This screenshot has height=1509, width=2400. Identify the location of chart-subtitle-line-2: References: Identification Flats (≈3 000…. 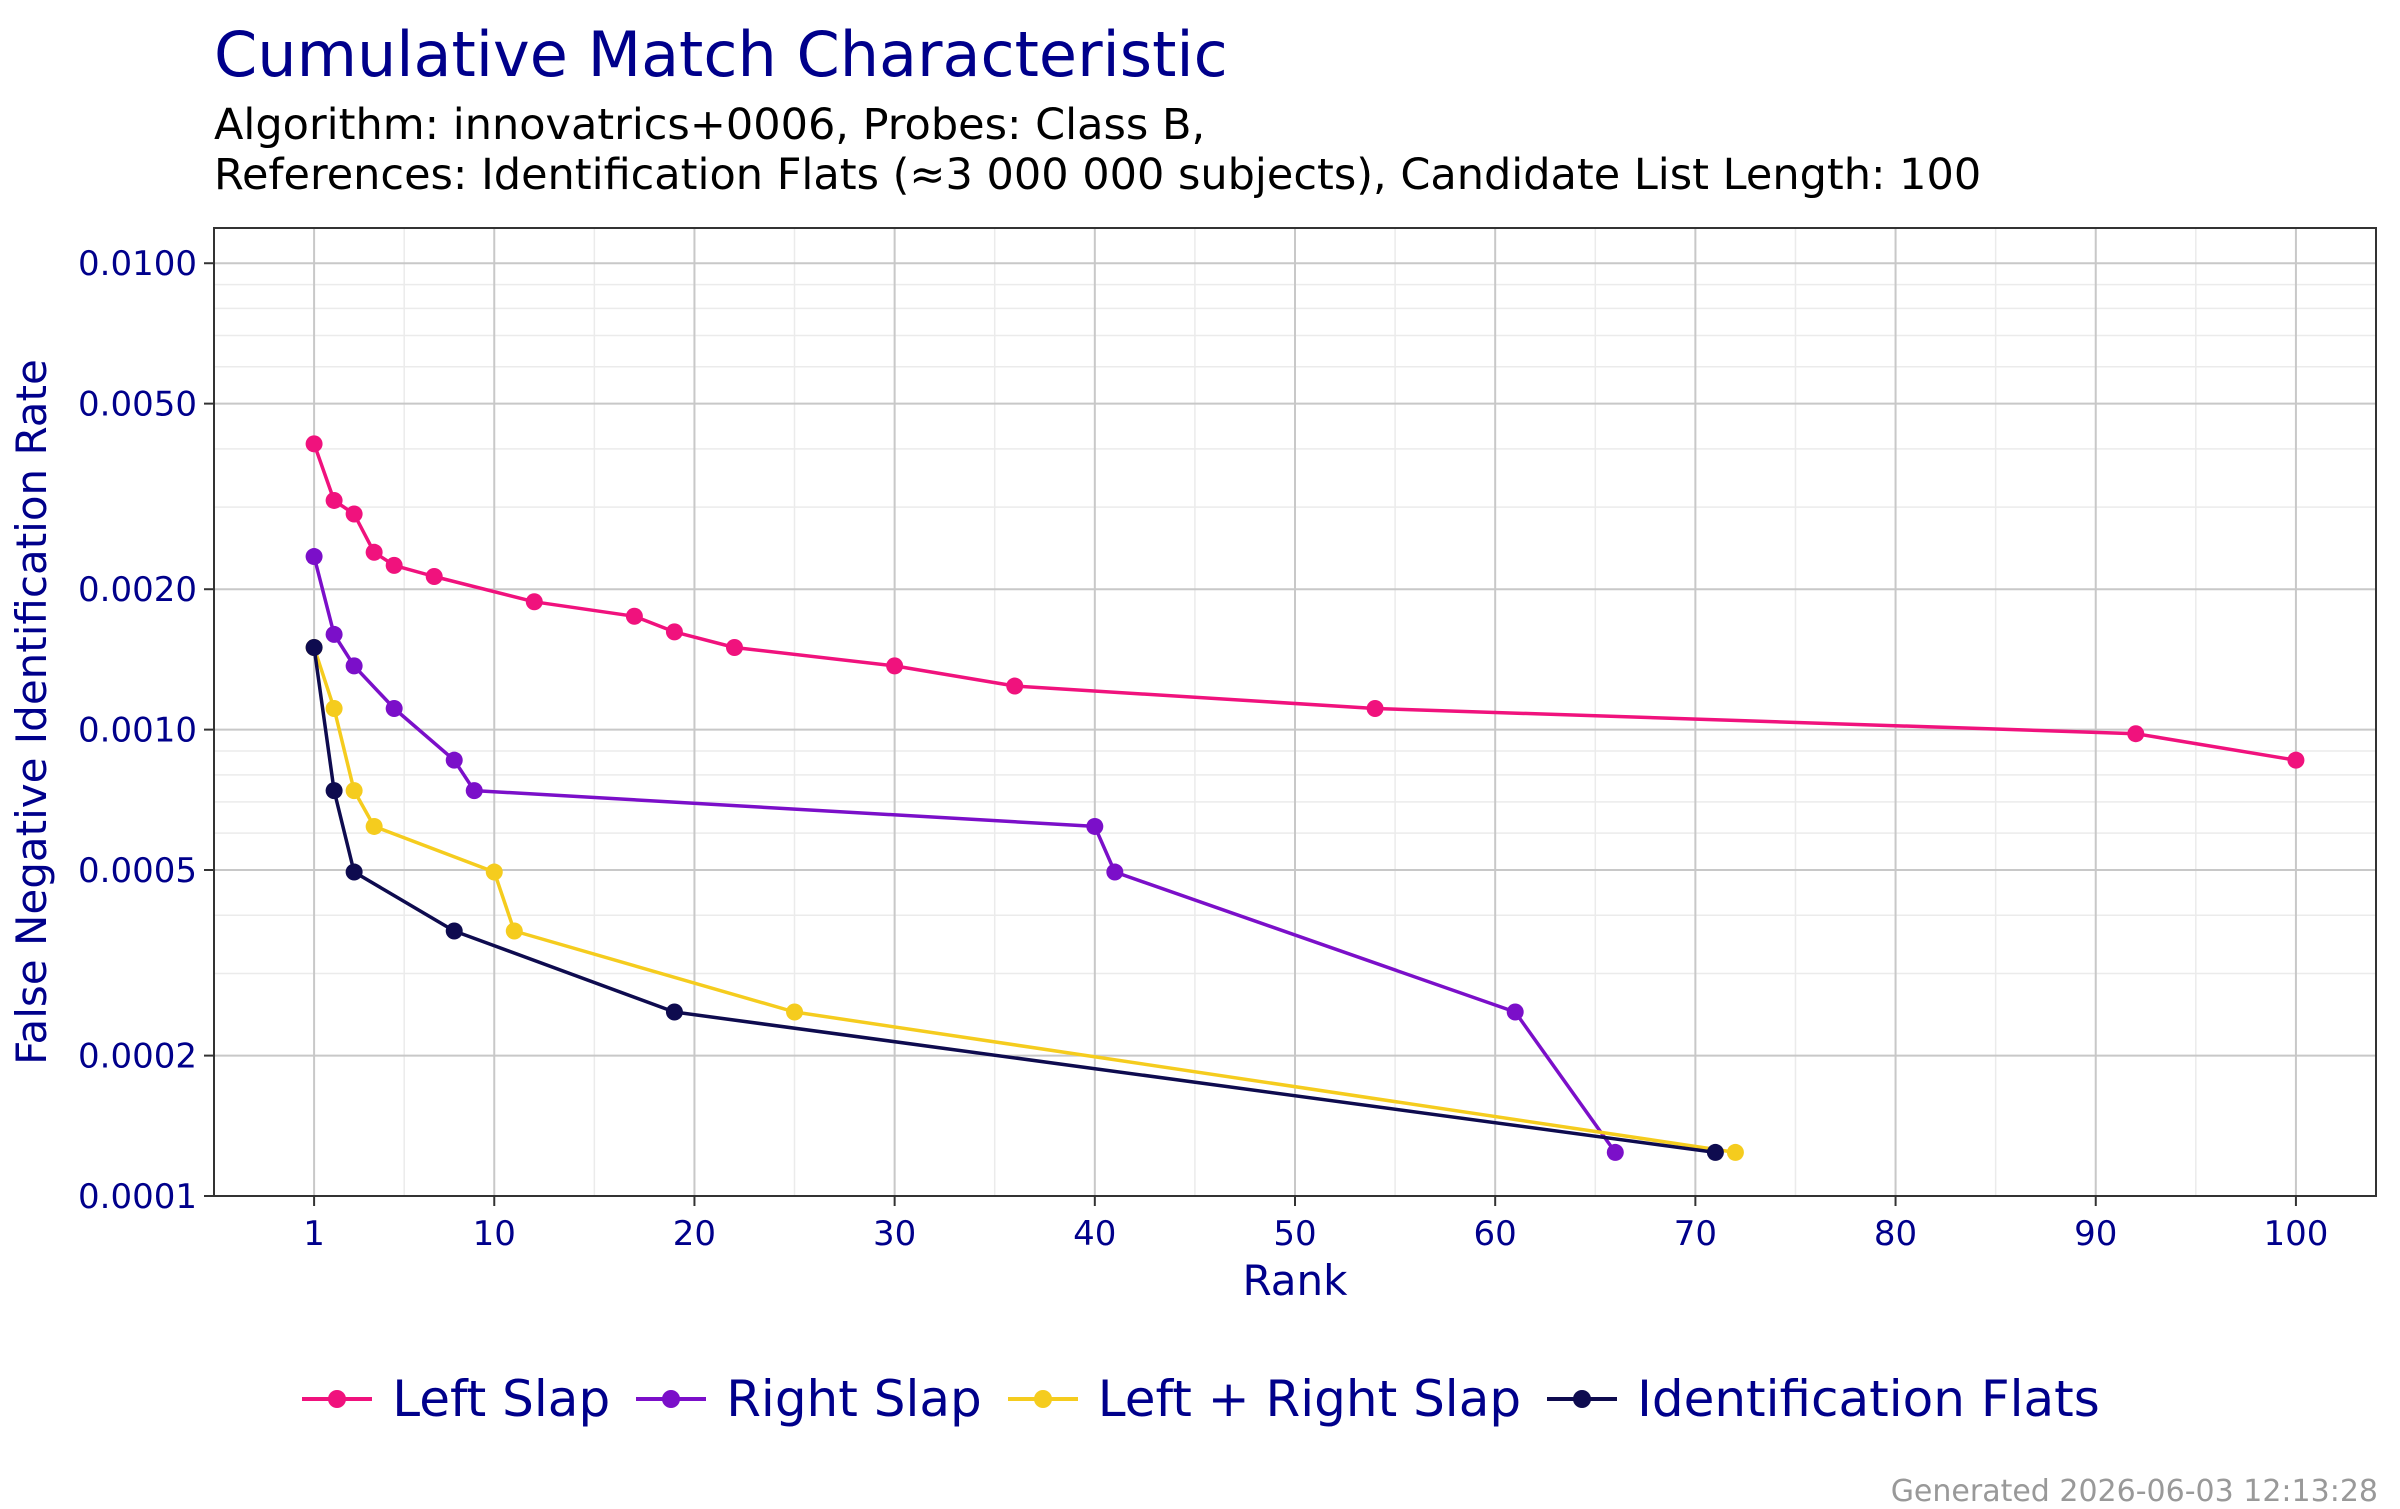
(1098, 175).